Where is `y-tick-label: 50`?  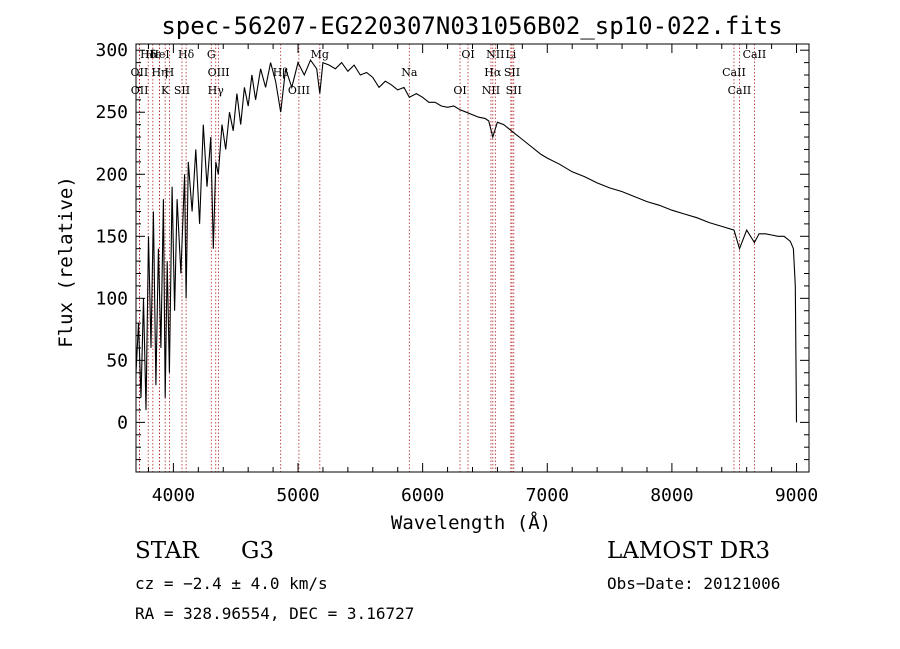
y-tick-label: 50 is located at coordinates (117, 360).